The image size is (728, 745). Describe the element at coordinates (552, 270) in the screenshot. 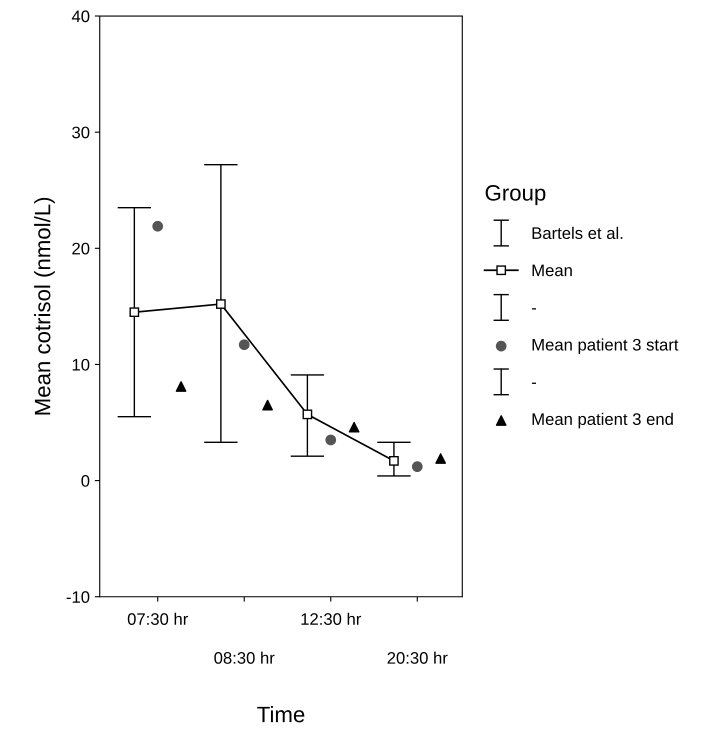

I see `legend-label: Mean` at that location.